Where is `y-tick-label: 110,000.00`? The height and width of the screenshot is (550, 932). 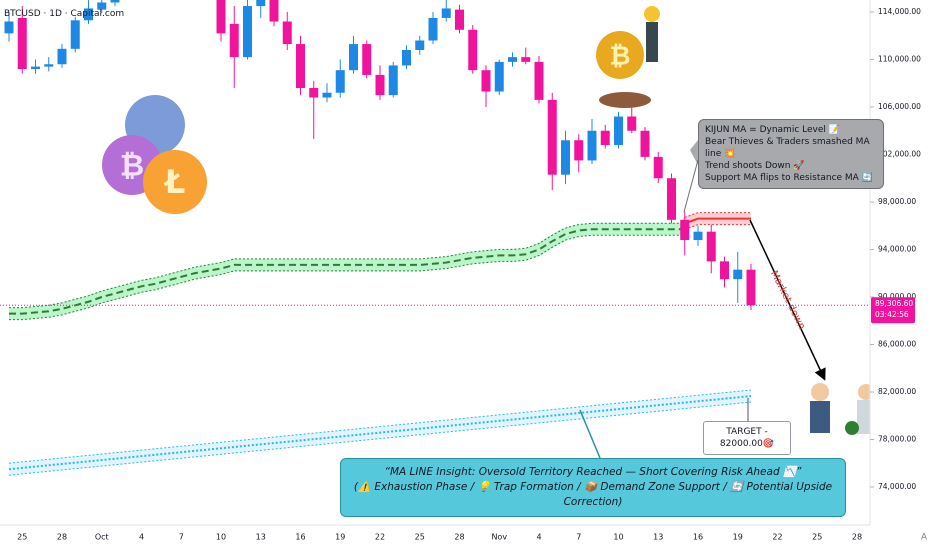
y-tick-label: 110,000.00 is located at coordinates (899, 58).